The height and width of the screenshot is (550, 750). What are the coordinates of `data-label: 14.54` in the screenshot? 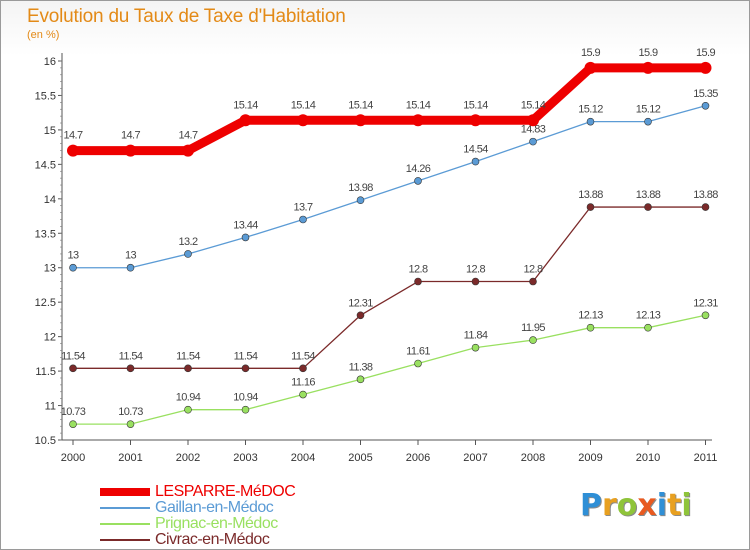 It's located at (475, 150).